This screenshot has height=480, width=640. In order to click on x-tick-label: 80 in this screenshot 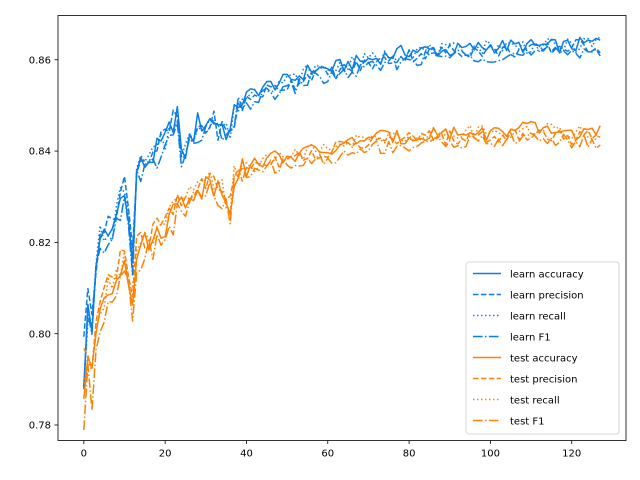, I will do `click(409, 454)`.